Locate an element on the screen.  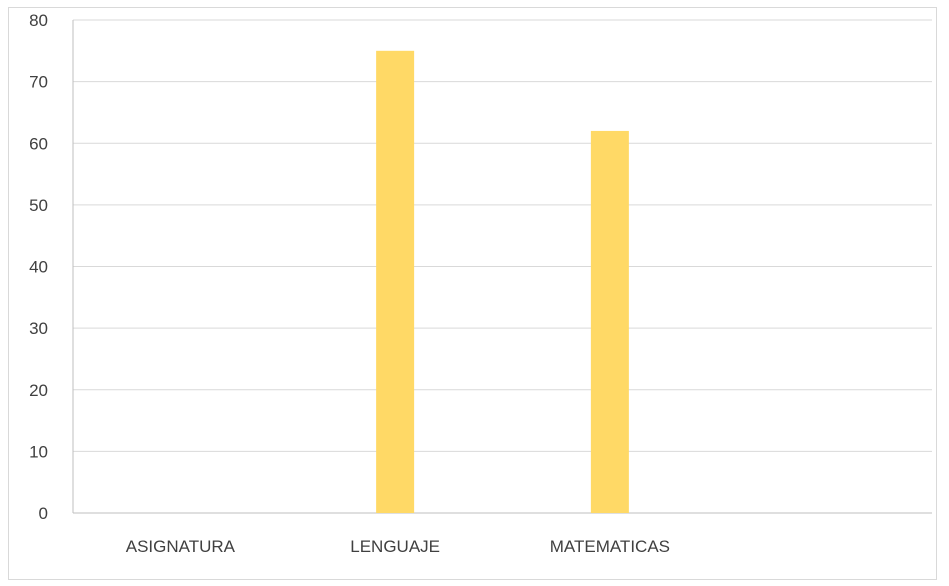
y-axis-ticks: 0 10 20 30 40 50 60 70 80 is located at coordinates (38, 267).